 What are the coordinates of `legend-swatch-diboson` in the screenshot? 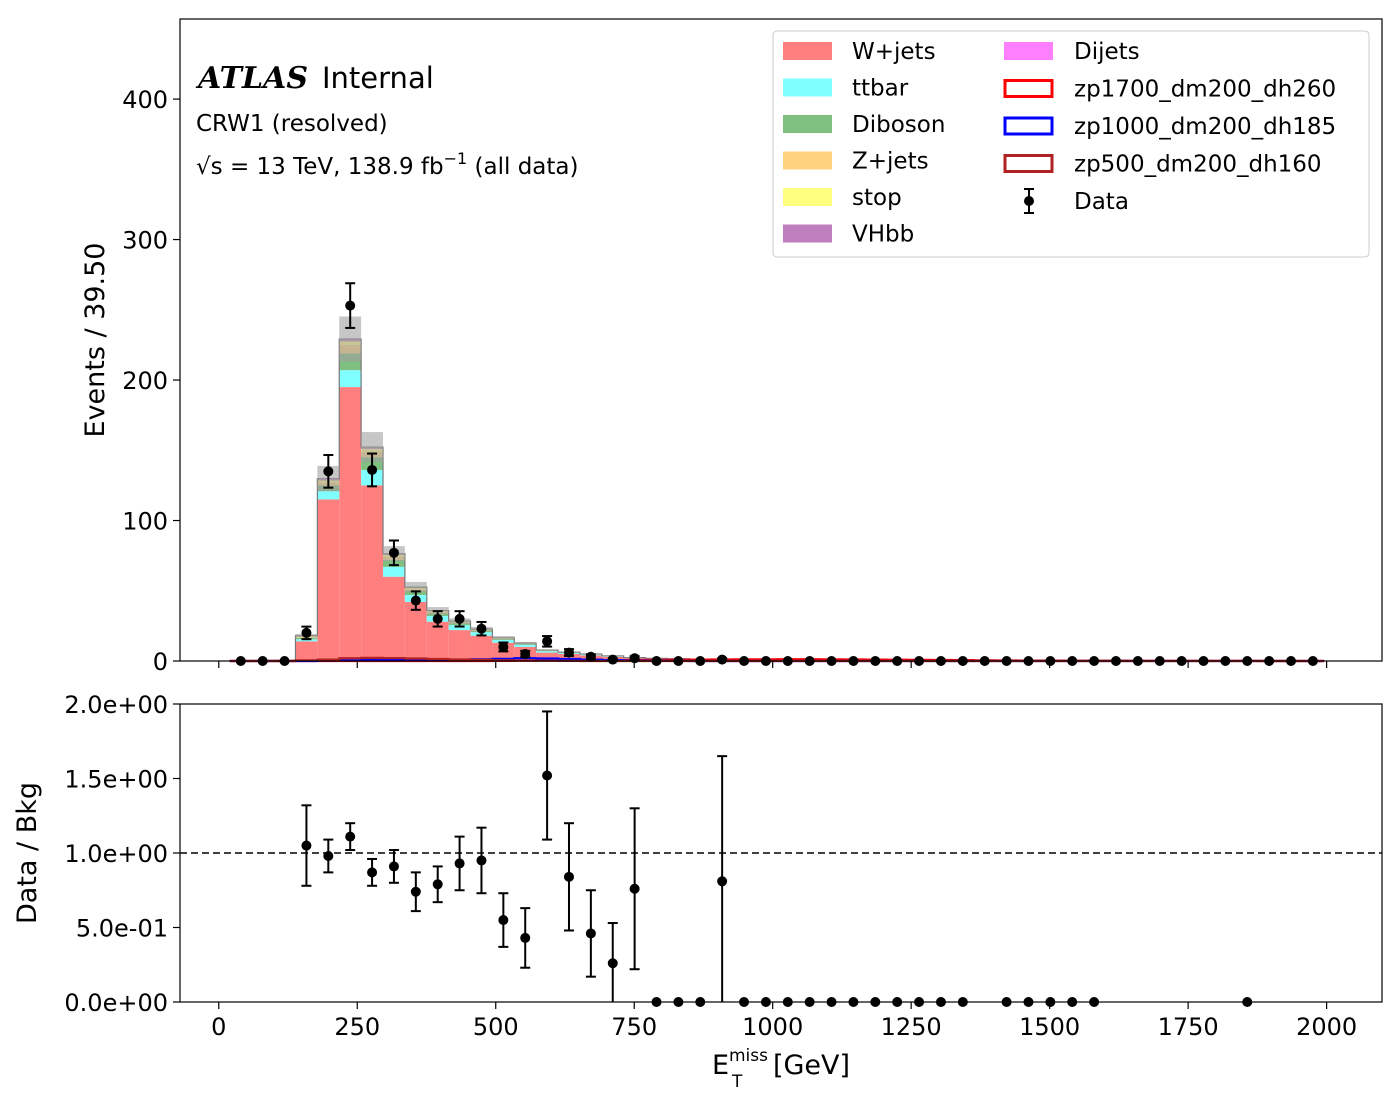 It's located at (807, 124).